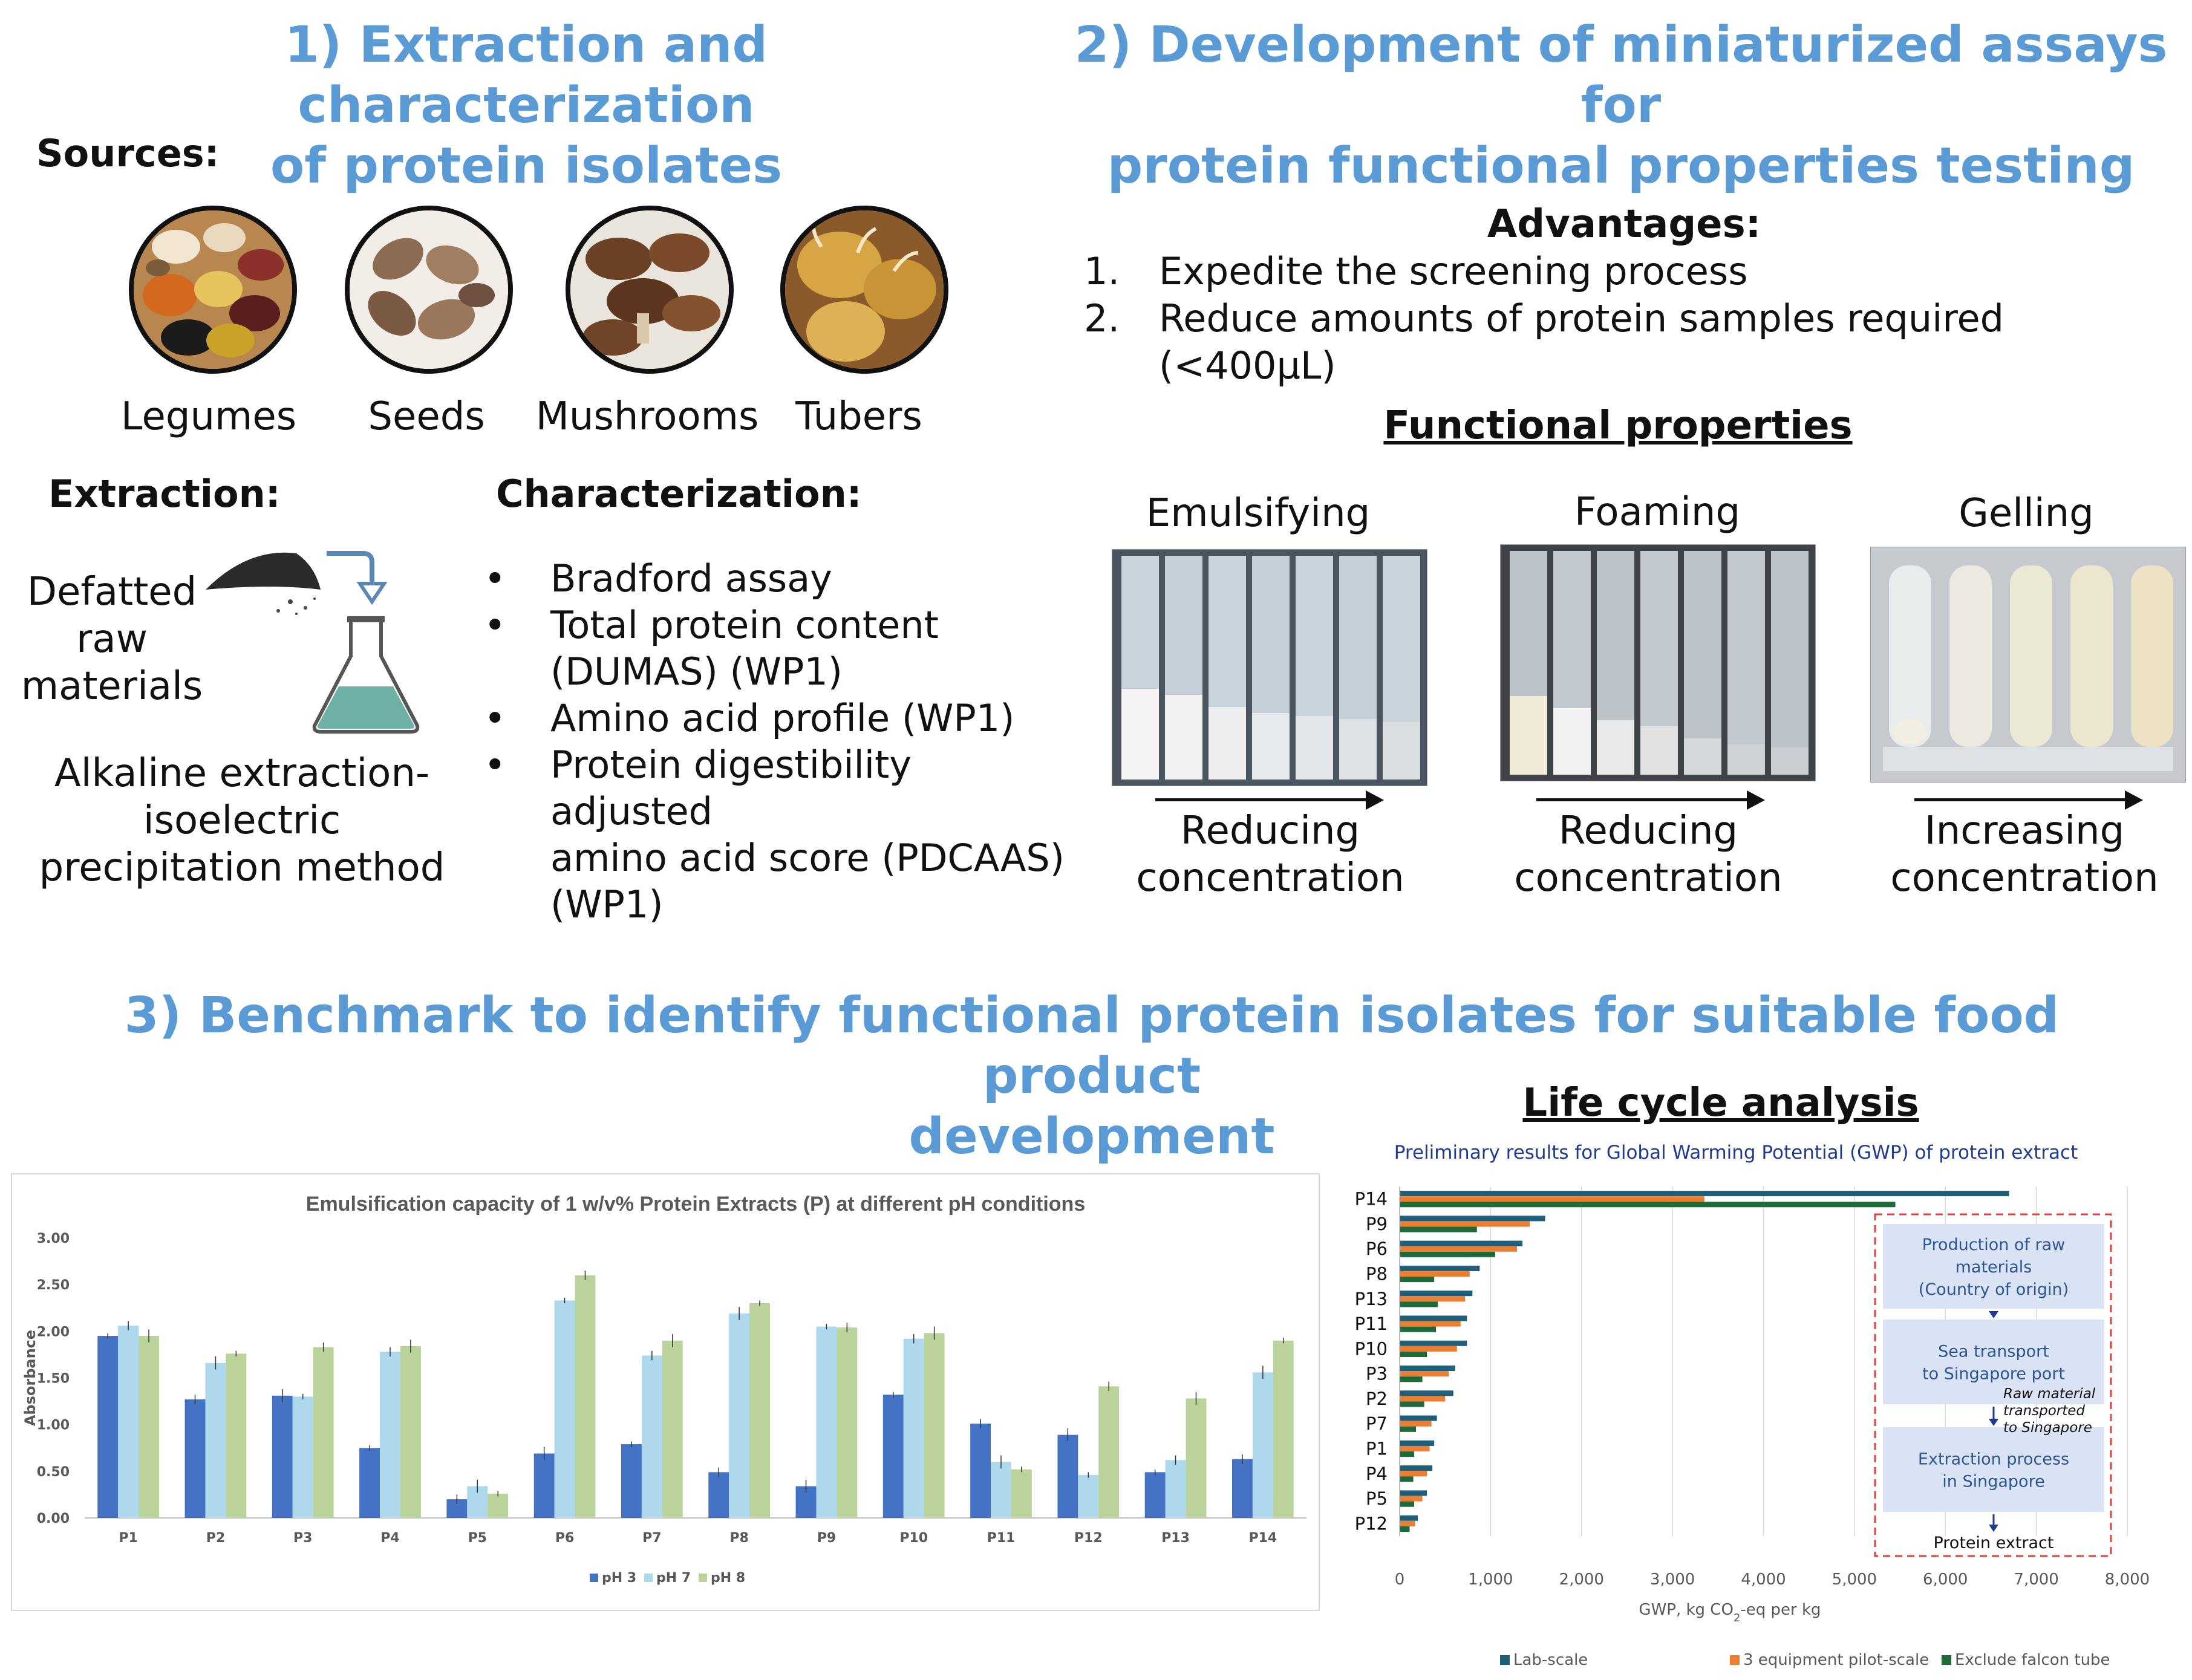 This screenshot has height=1680, width=2192. I want to click on bar-P10-ph8, so click(934, 1425).